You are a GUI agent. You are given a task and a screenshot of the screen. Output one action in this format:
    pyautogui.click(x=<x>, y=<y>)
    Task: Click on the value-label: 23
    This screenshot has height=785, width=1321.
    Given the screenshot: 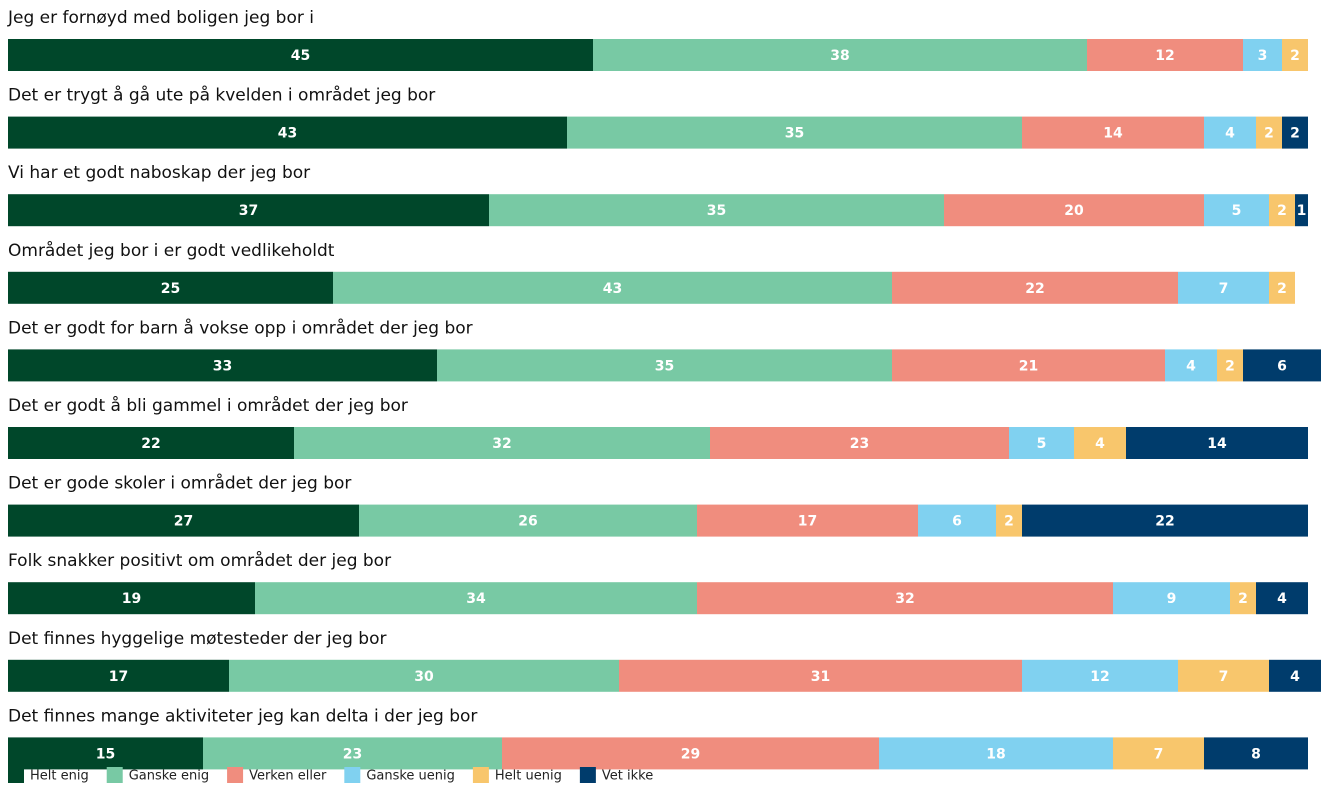 What is the action you would take?
    pyautogui.click(x=352, y=754)
    